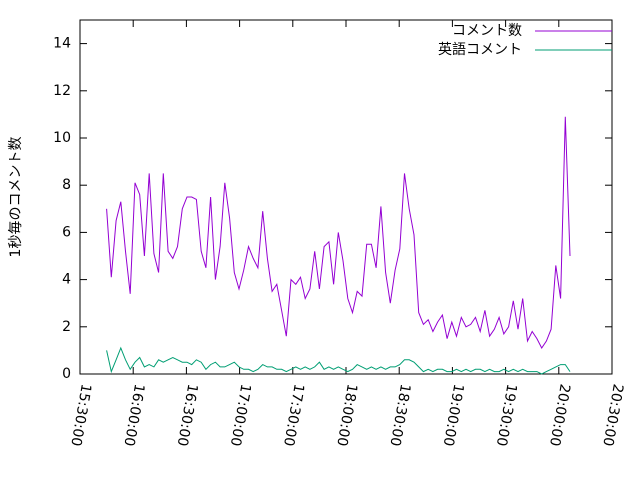 This screenshot has height=480, width=640. What do you see at coordinates (66, 327) in the screenshot?
I see `y-tick-label: 2` at bounding box center [66, 327].